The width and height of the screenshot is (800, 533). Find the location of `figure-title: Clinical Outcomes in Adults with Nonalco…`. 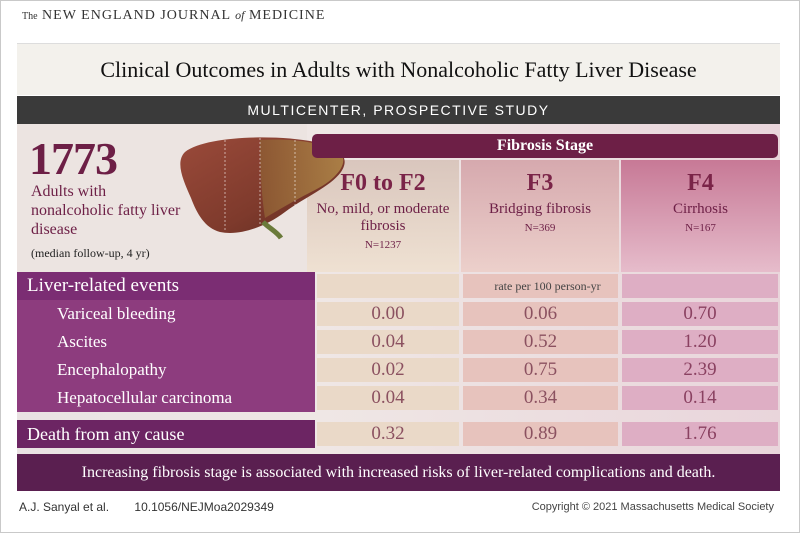

figure-title: Clinical Outcomes in Adults with Nonalco… is located at coordinates (398, 69).